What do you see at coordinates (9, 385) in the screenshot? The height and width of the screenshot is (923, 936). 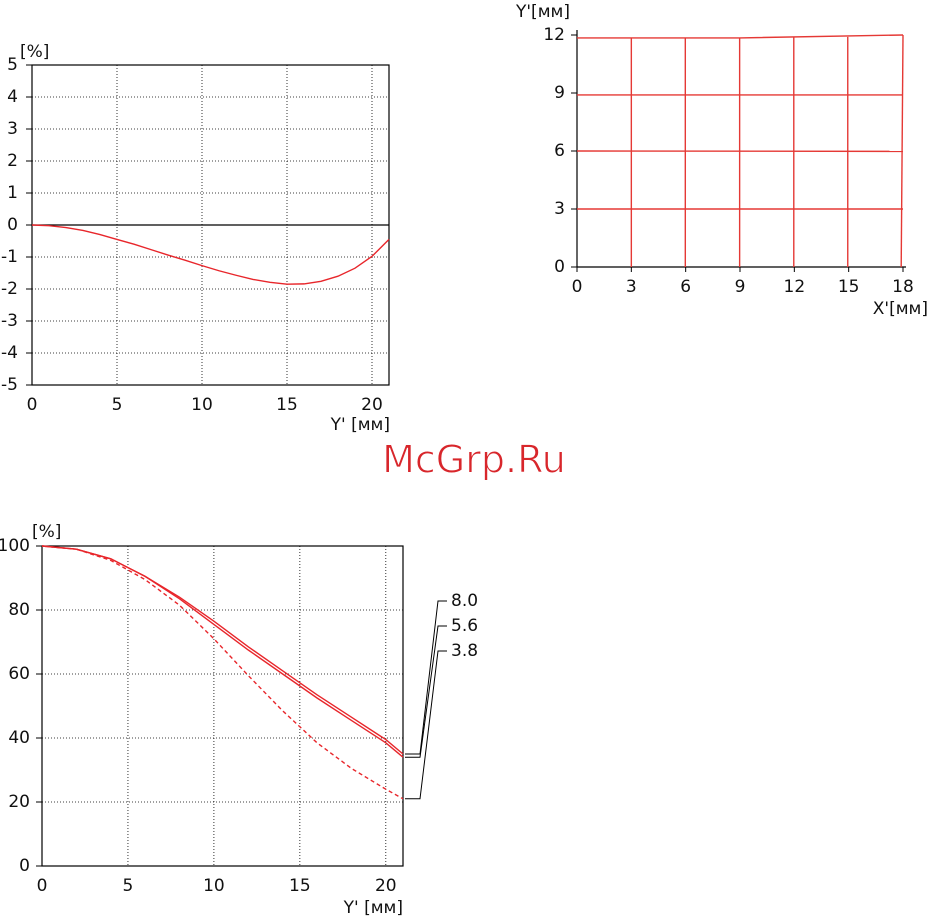 I see `y-tick-label: -5` at bounding box center [9, 385].